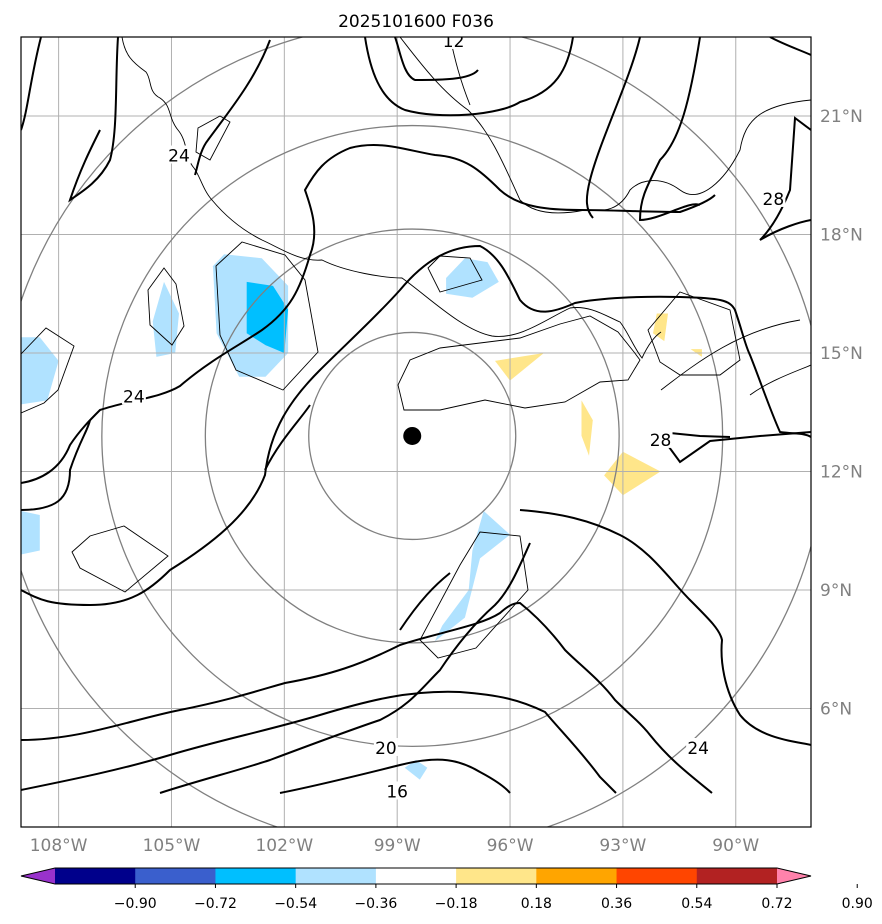 This screenshot has width=882, height=924. Describe the element at coordinates (284, 846) in the screenshot. I see `lon-tick-label: 102°W` at that location.